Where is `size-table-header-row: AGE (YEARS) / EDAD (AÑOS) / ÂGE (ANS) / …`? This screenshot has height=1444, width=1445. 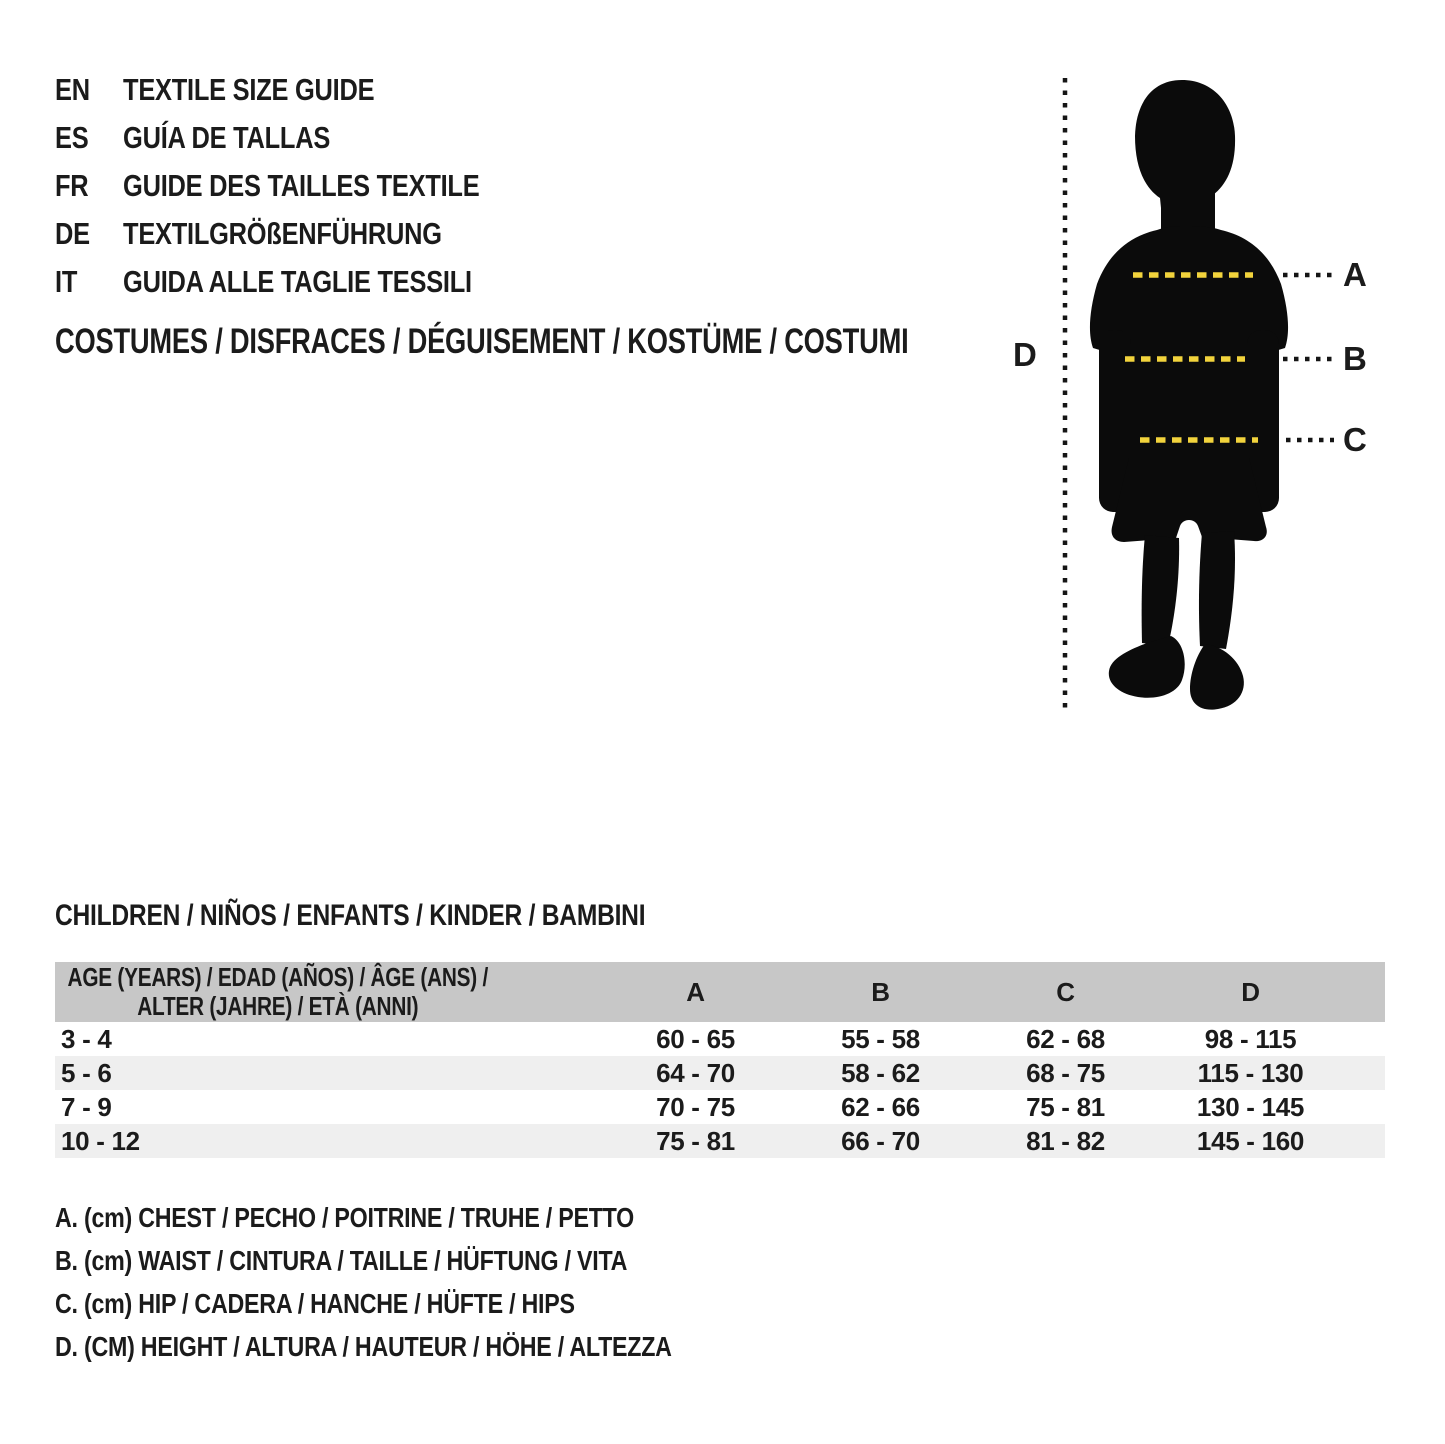
size-table-header-row: AGE (YEARS) / EDAD (AÑOS) / ÂGE (ANS) / … is located at coordinates (720, 992).